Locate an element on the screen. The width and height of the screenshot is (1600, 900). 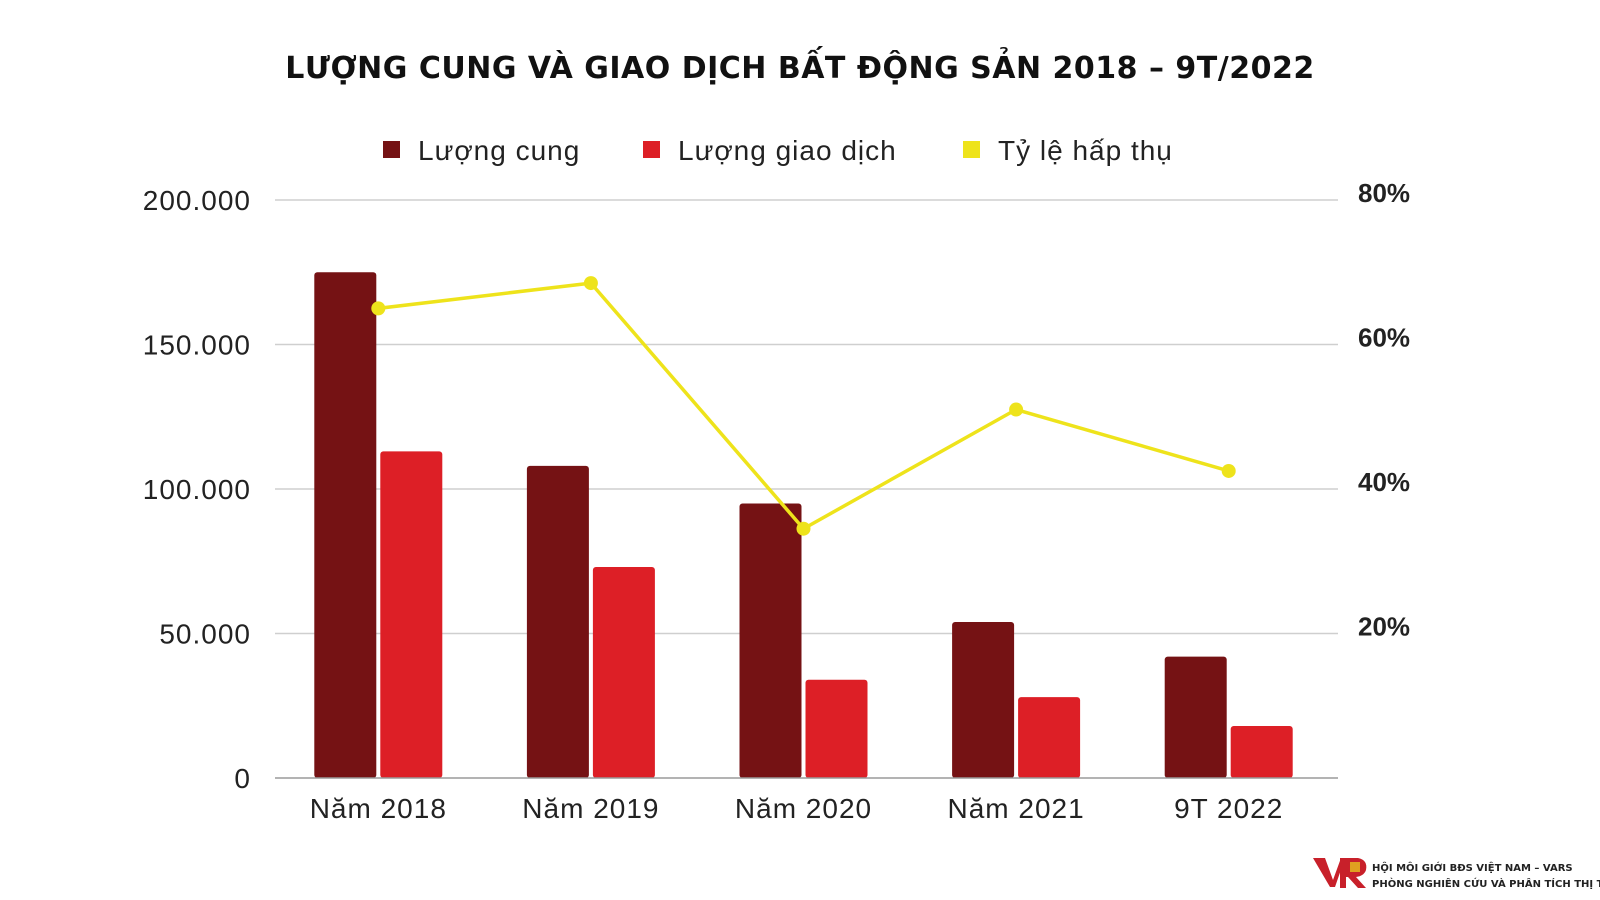
absorption-line-path is located at coordinates (804, 406).